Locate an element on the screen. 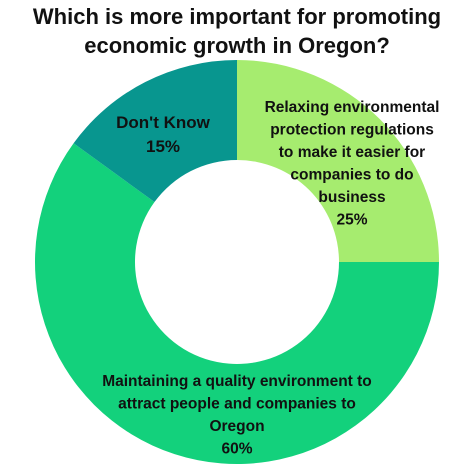  slice-label-3: Don't Know 15% is located at coordinates (163, 134).